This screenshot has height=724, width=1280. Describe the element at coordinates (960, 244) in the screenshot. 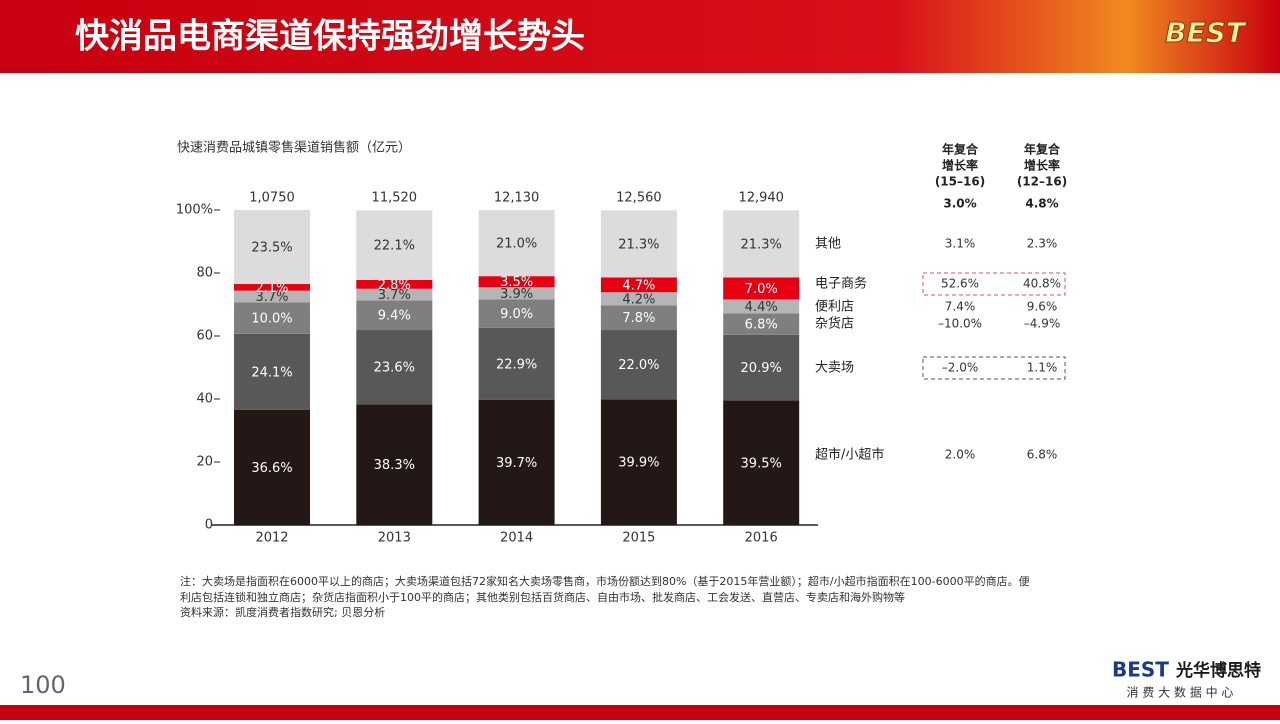

I see `cagr-value: 3.1%` at that location.